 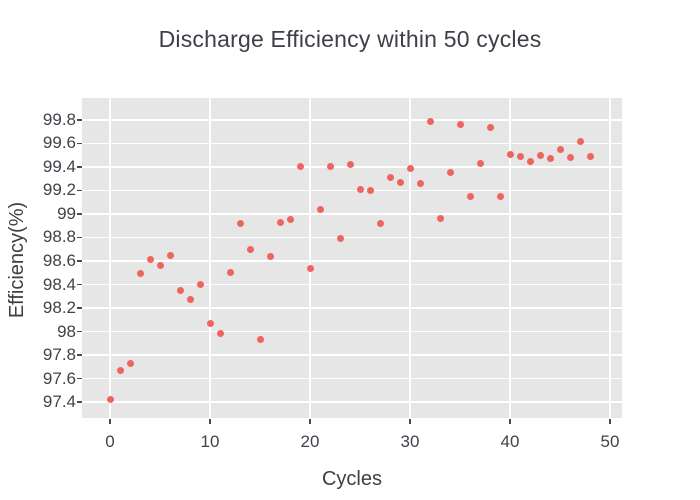 I want to click on y-tick-label: 99.8, so click(x=59, y=119).